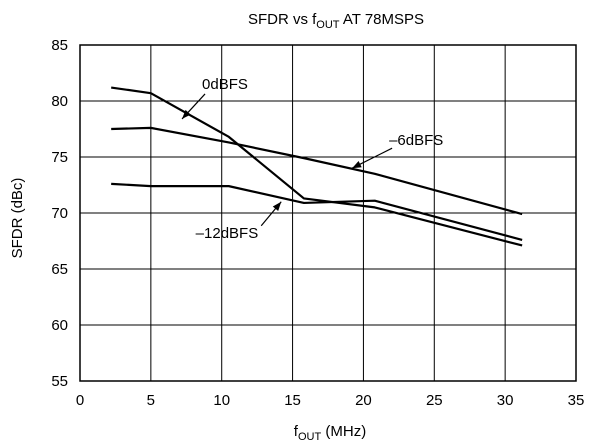  I want to click on x-tick-label: 5, so click(151, 400).